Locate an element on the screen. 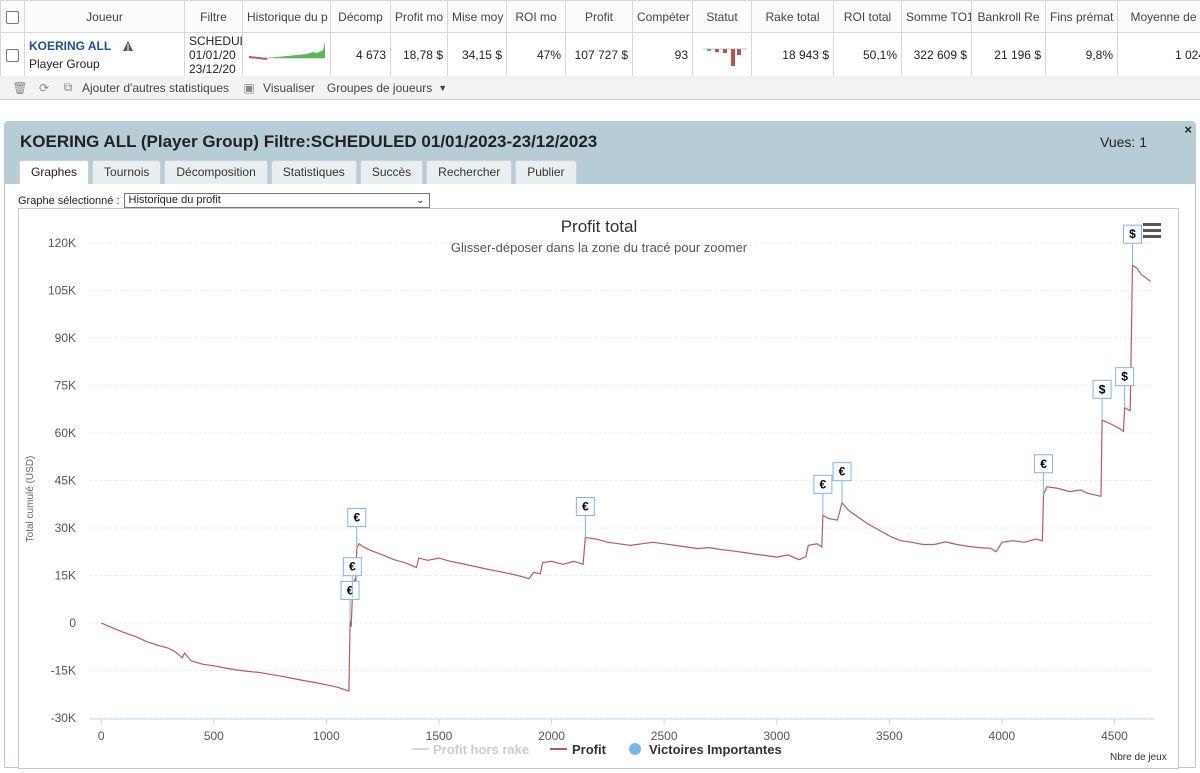  row-checkbox is located at coordinates (12, 55).